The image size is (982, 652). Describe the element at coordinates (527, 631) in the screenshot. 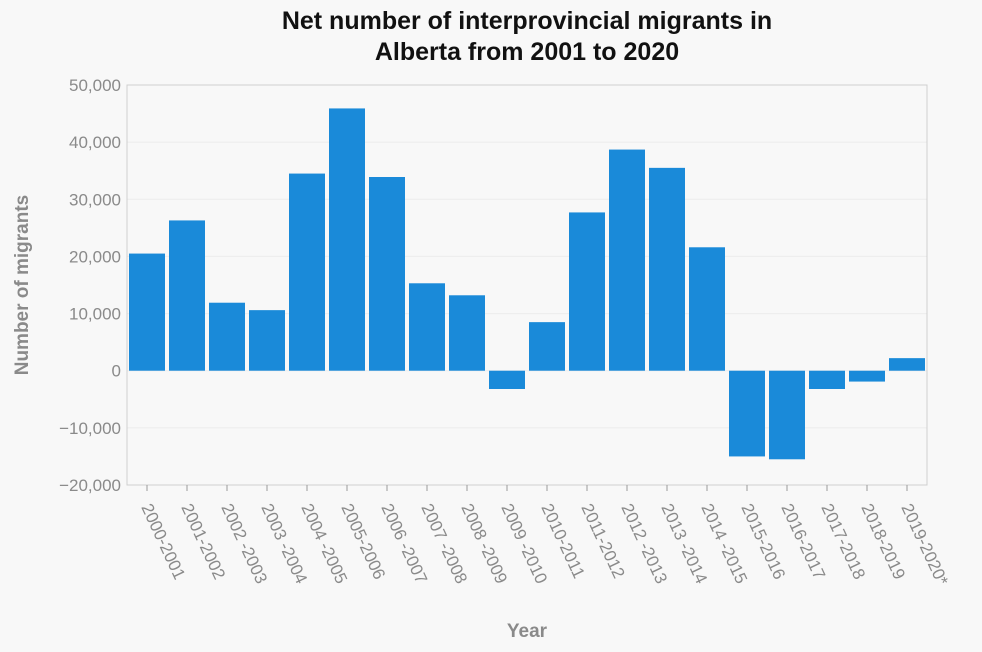

I see `x-axis-title: Year` at that location.